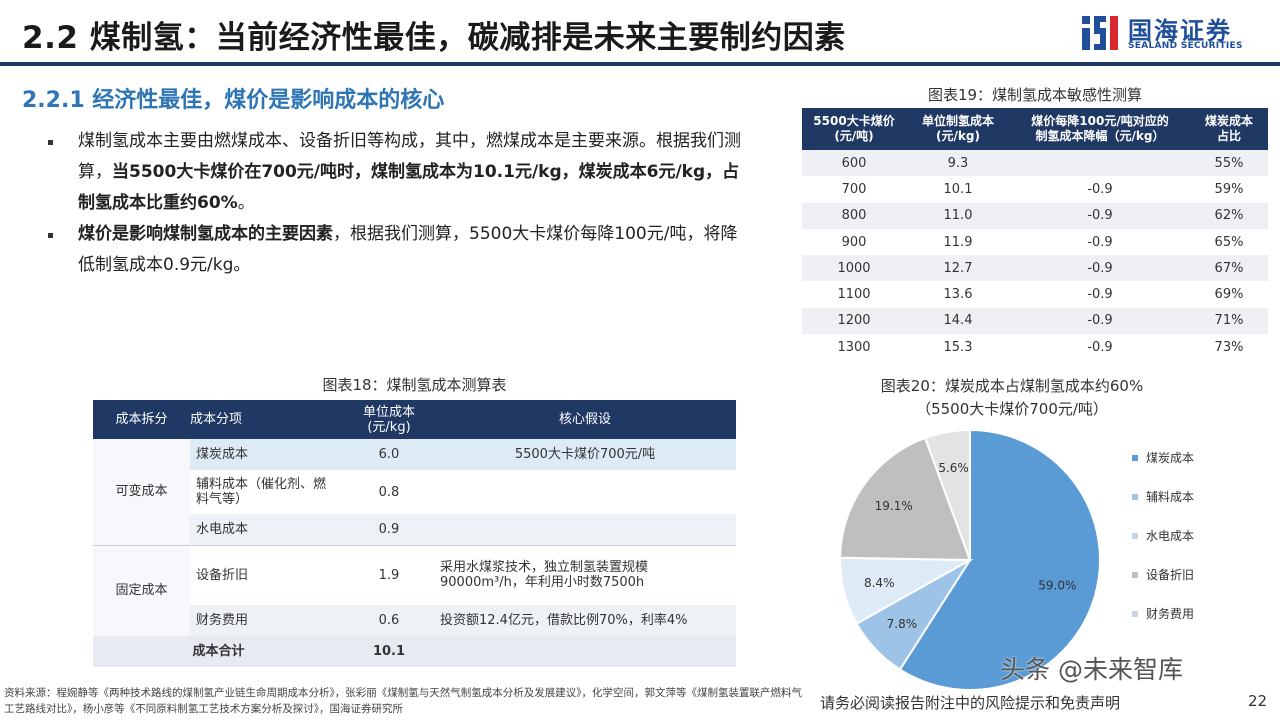 Image resolution: width=1280 pixels, height=720 pixels. What do you see at coordinates (389, 492) in the screenshot?
I see `cost-value: 0.8` at bounding box center [389, 492].